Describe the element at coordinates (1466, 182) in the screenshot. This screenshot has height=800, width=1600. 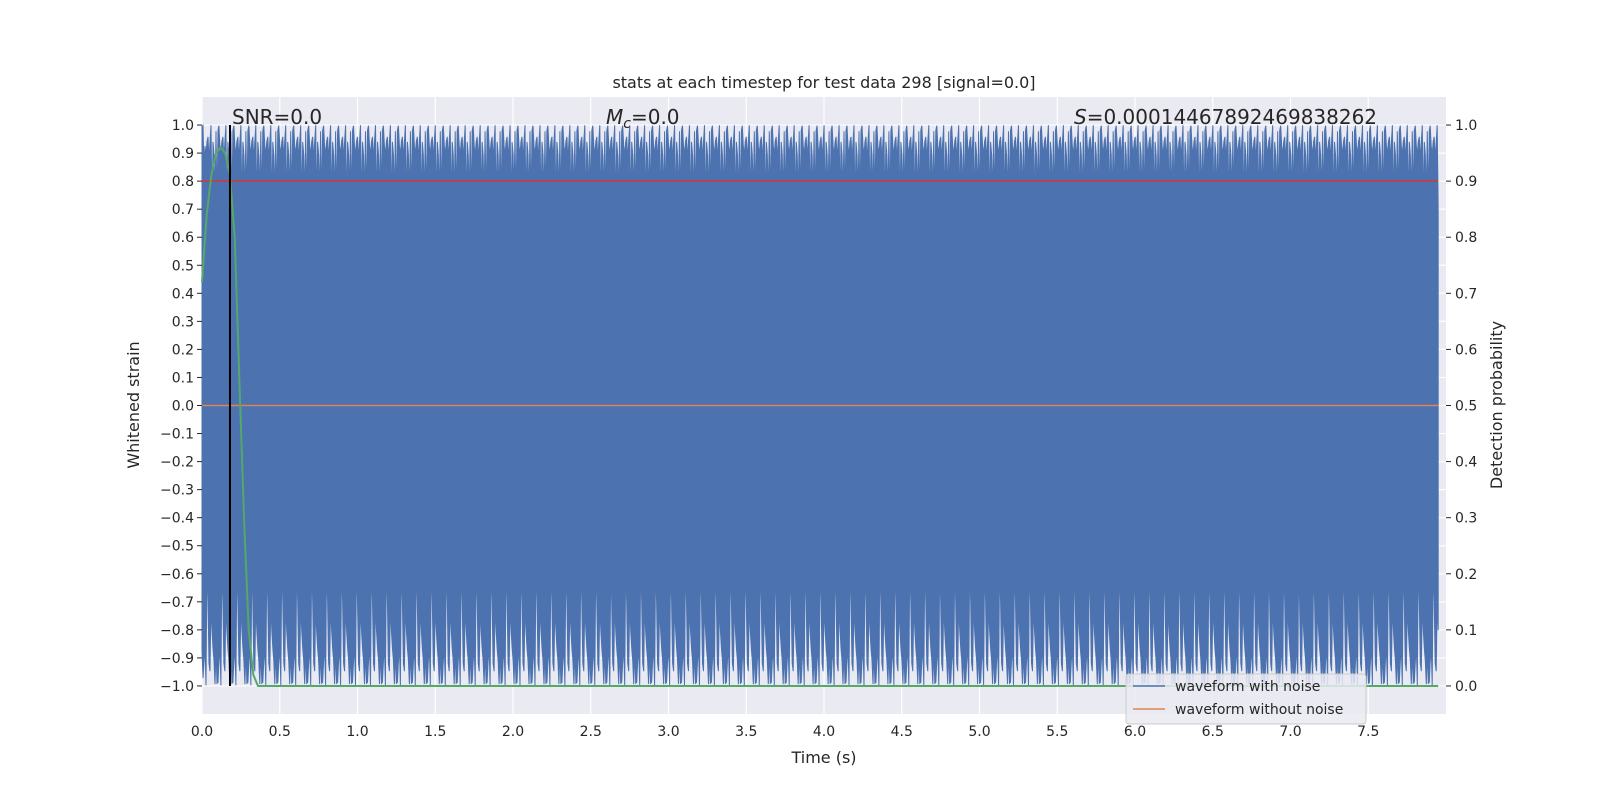
I see `y-right-tick-label: 0.9` at that location.